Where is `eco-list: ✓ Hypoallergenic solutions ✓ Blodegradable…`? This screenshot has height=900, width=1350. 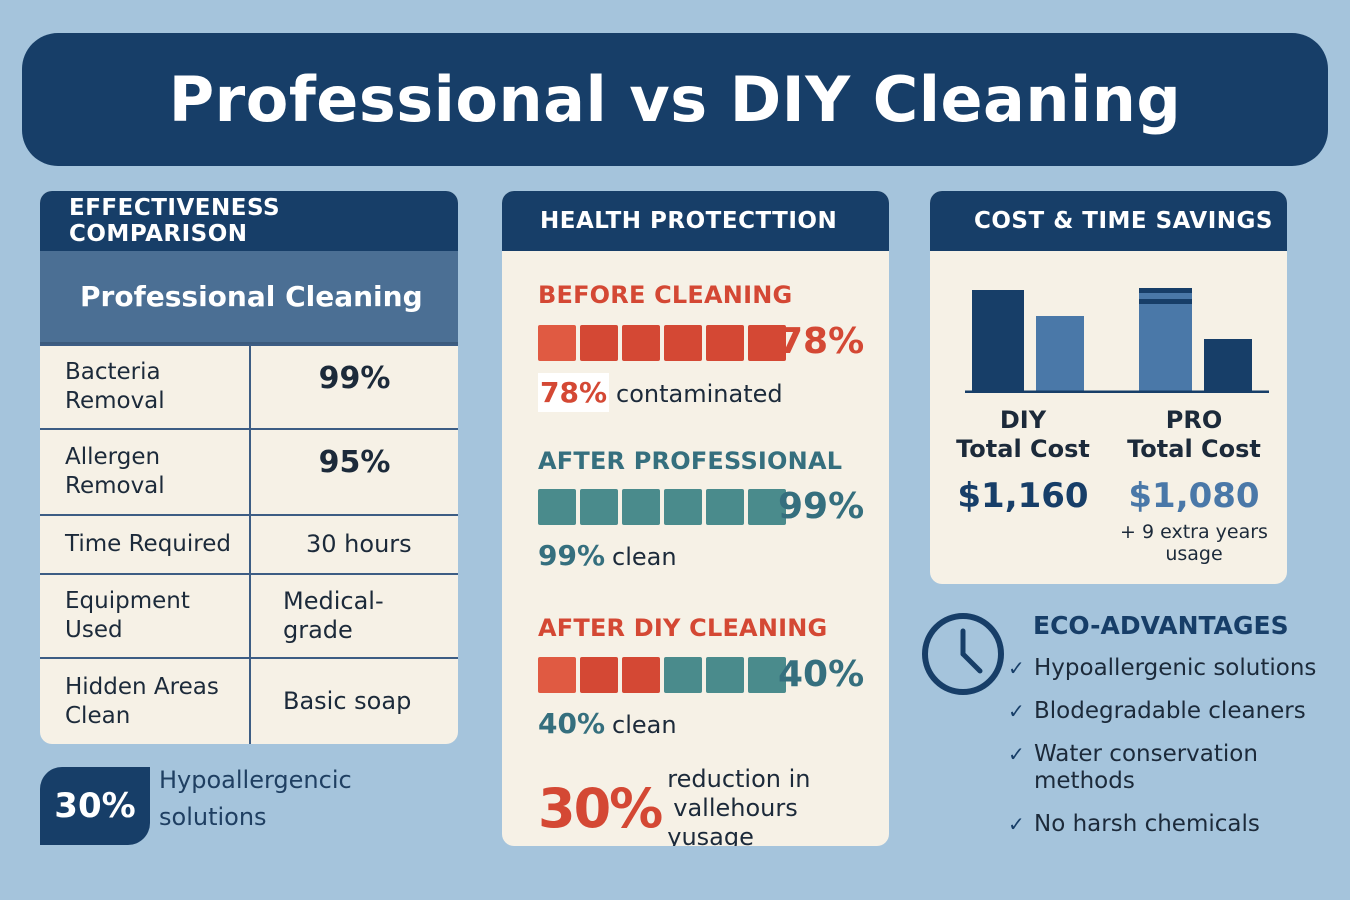
eco-list: ✓ Hypoallergenic solutions ✓ Blodegradable… is located at coordinates (1163, 754).